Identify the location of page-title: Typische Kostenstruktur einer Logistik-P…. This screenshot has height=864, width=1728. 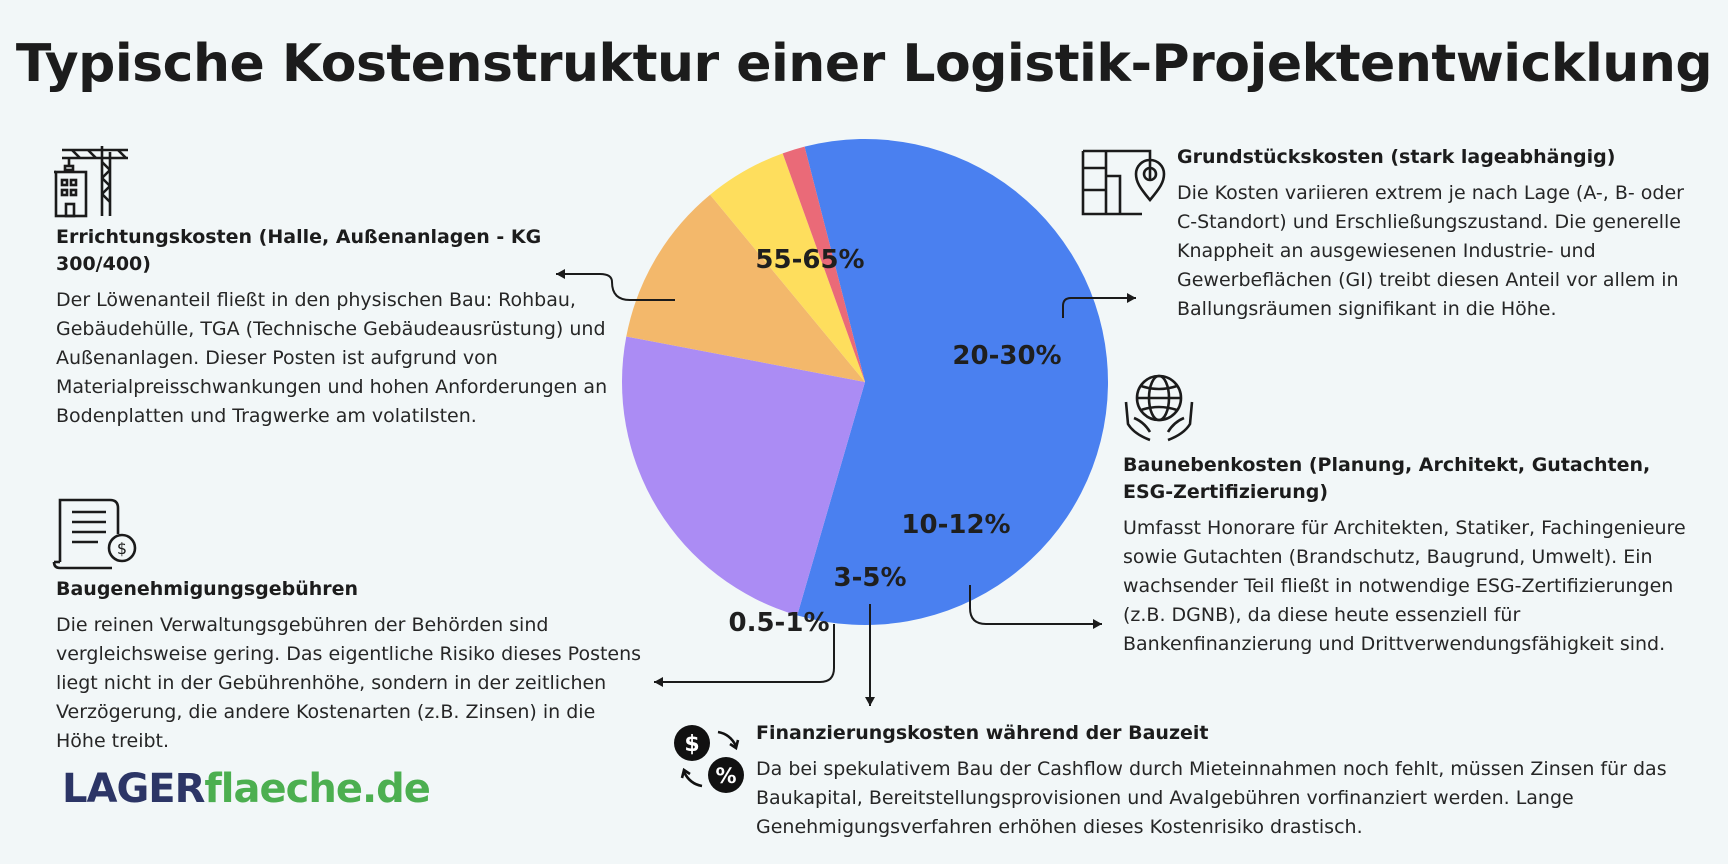
(864, 64).